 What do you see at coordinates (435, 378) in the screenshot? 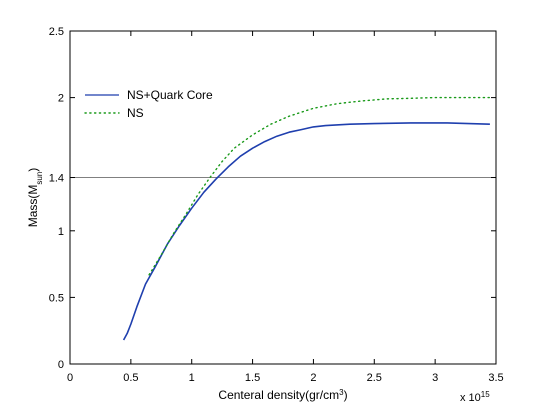
I see `x-tick-label: 3` at bounding box center [435, 378].